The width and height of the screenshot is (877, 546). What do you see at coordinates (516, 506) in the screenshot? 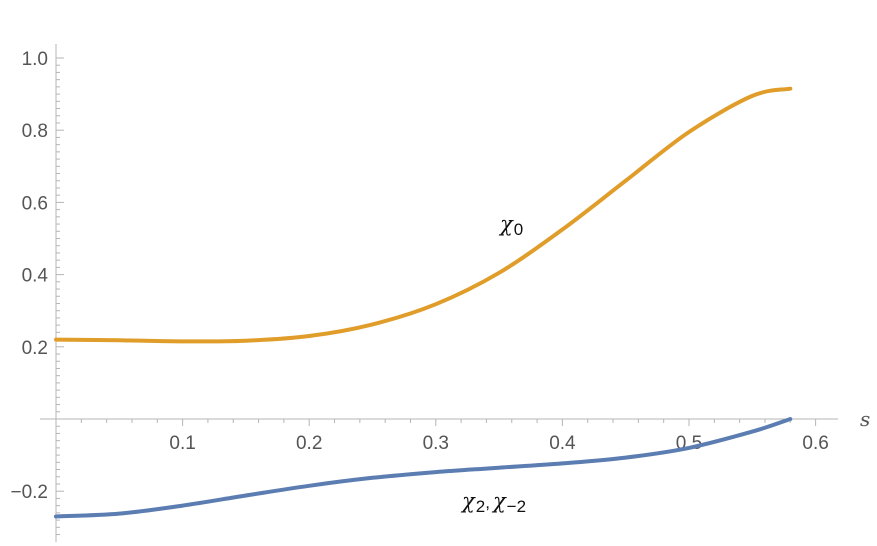
I see `annotation-chi-minus-2-subscript: −2` at bounding box center [516, 506].